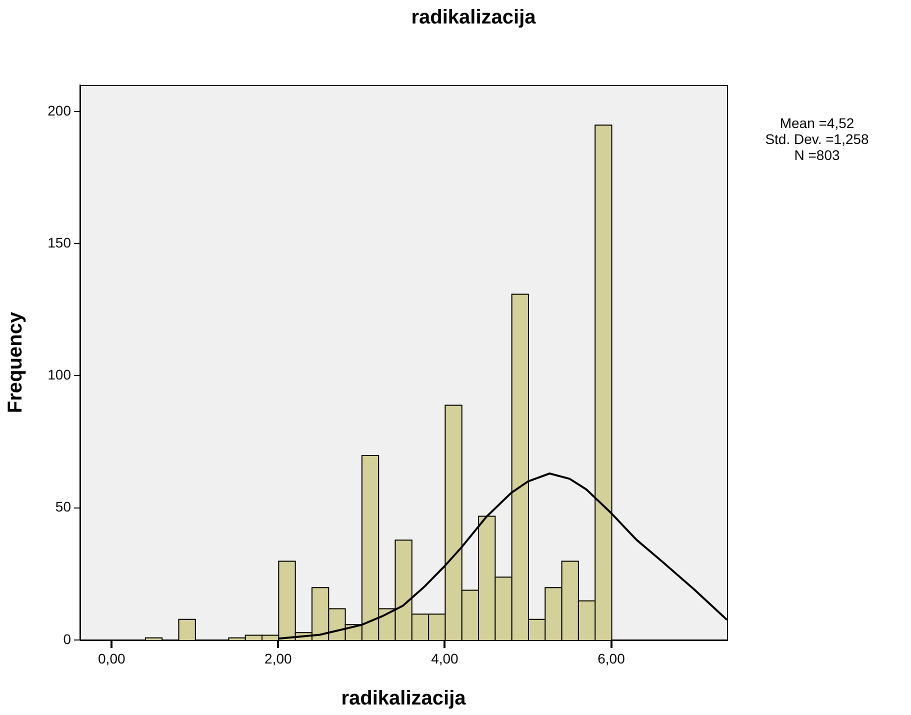  I want to click on y-axis-title: Frequency, so click(15, 362).